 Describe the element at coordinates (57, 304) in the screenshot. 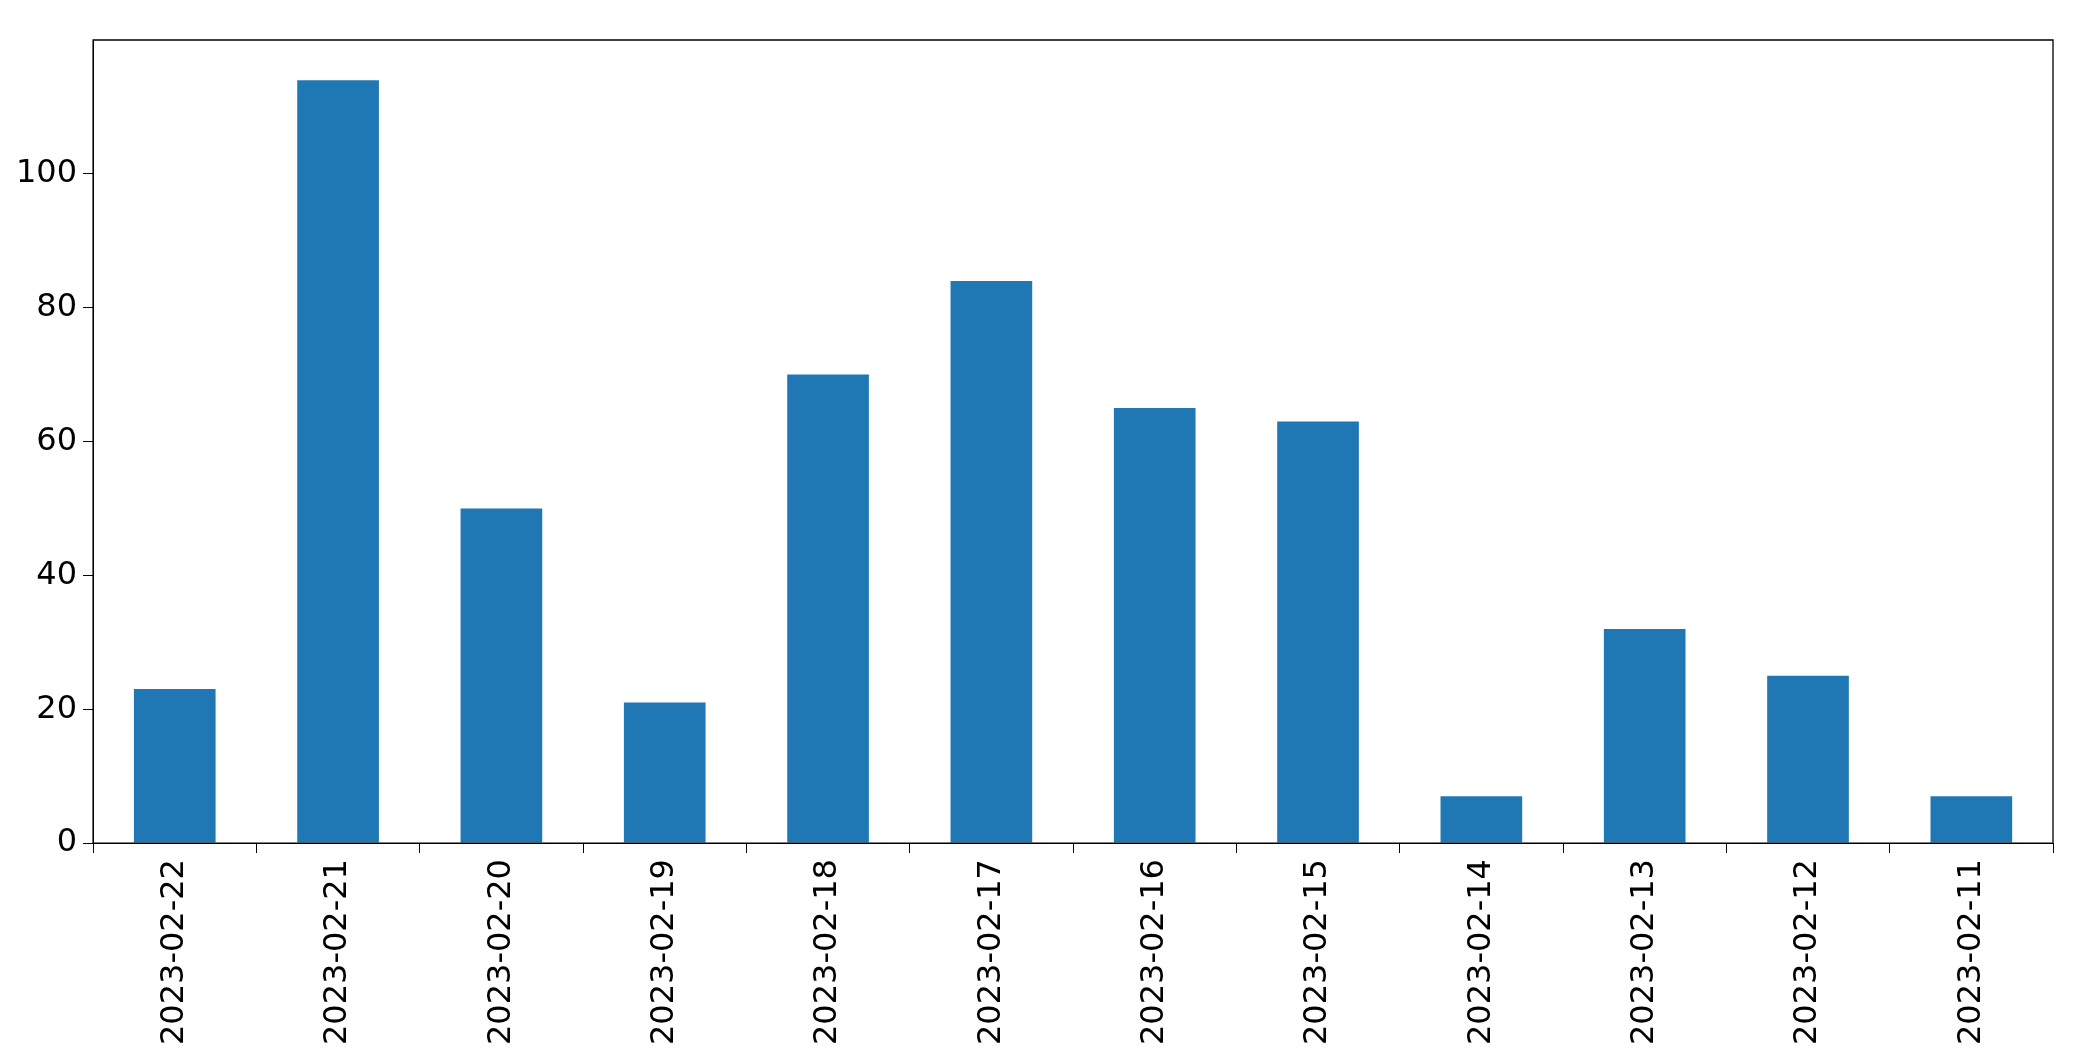

I see `y-tick-label: 80` at that location.